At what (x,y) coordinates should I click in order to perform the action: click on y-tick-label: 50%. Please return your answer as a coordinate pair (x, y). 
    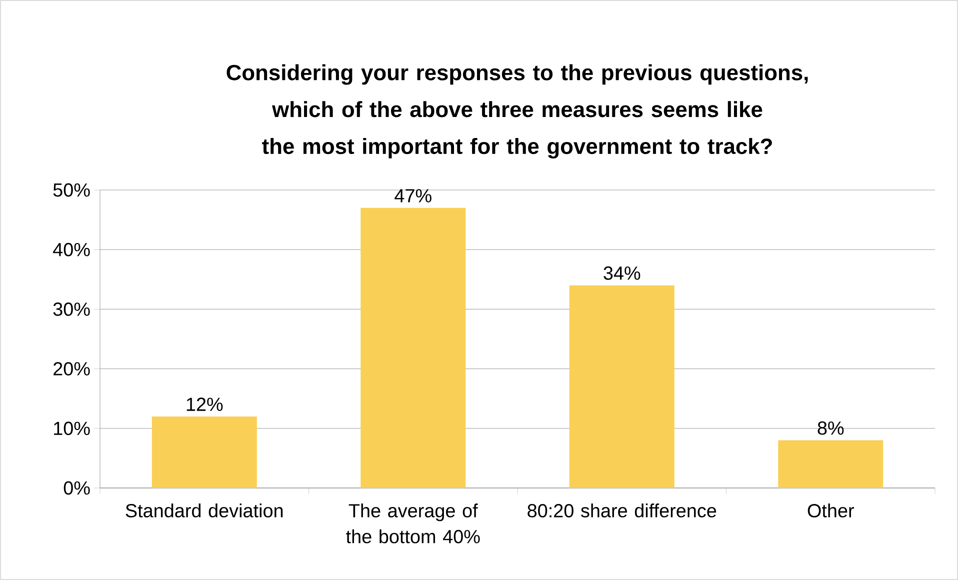
    Looking at the image, I should click on (71, 190).